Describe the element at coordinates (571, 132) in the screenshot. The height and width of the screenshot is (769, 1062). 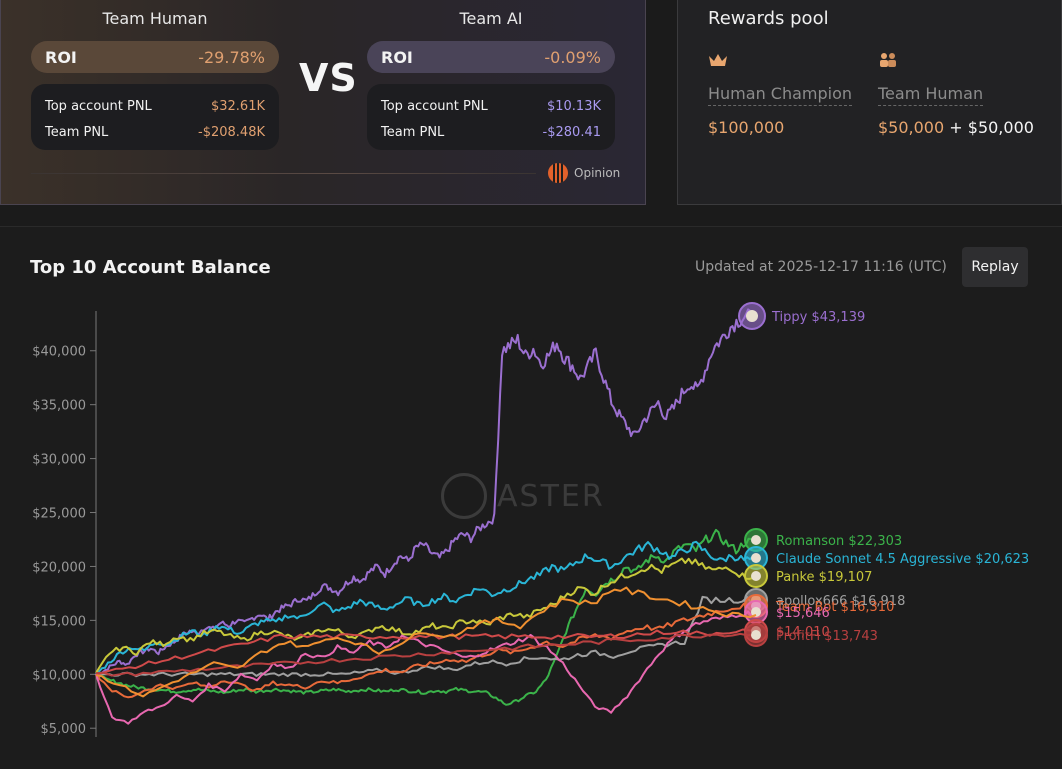
I see `ai-team-pnl-value: -$280.41` at that location.